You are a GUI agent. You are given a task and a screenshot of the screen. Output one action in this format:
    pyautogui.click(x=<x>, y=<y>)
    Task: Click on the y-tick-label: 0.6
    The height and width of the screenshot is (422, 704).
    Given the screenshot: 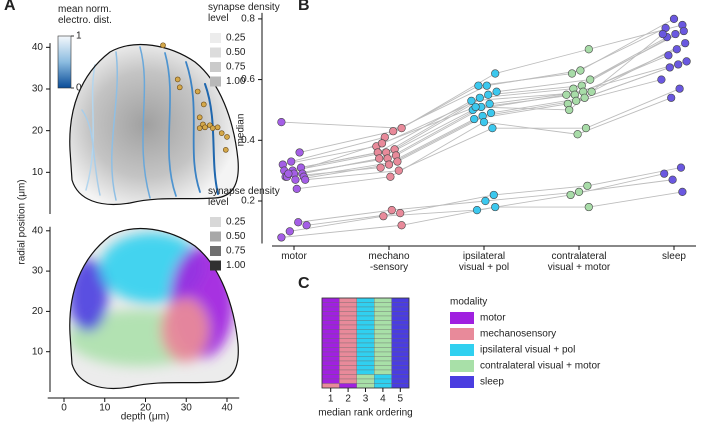 What is the action you would take?
    pyautogui.click(x=248, y=79)
    